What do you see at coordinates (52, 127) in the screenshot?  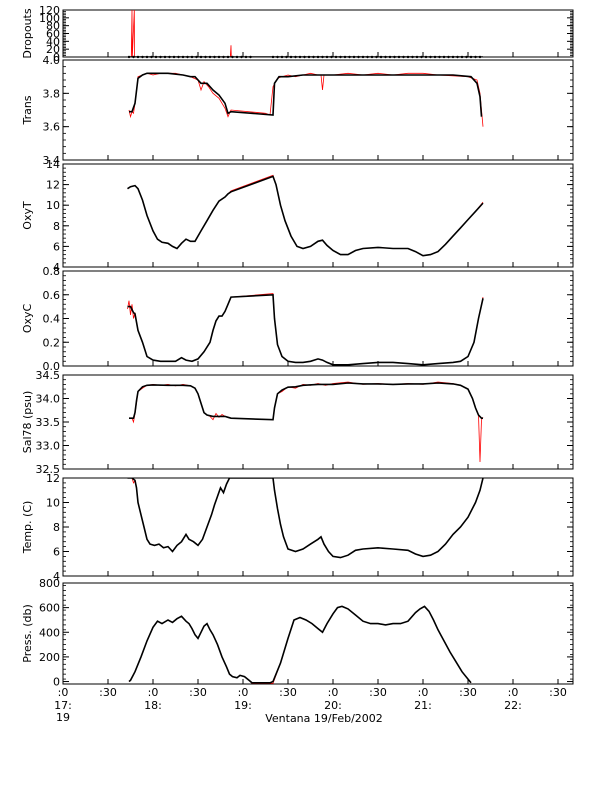 I see `y-tick-label: 3.6` at bounding box center [52, 127].